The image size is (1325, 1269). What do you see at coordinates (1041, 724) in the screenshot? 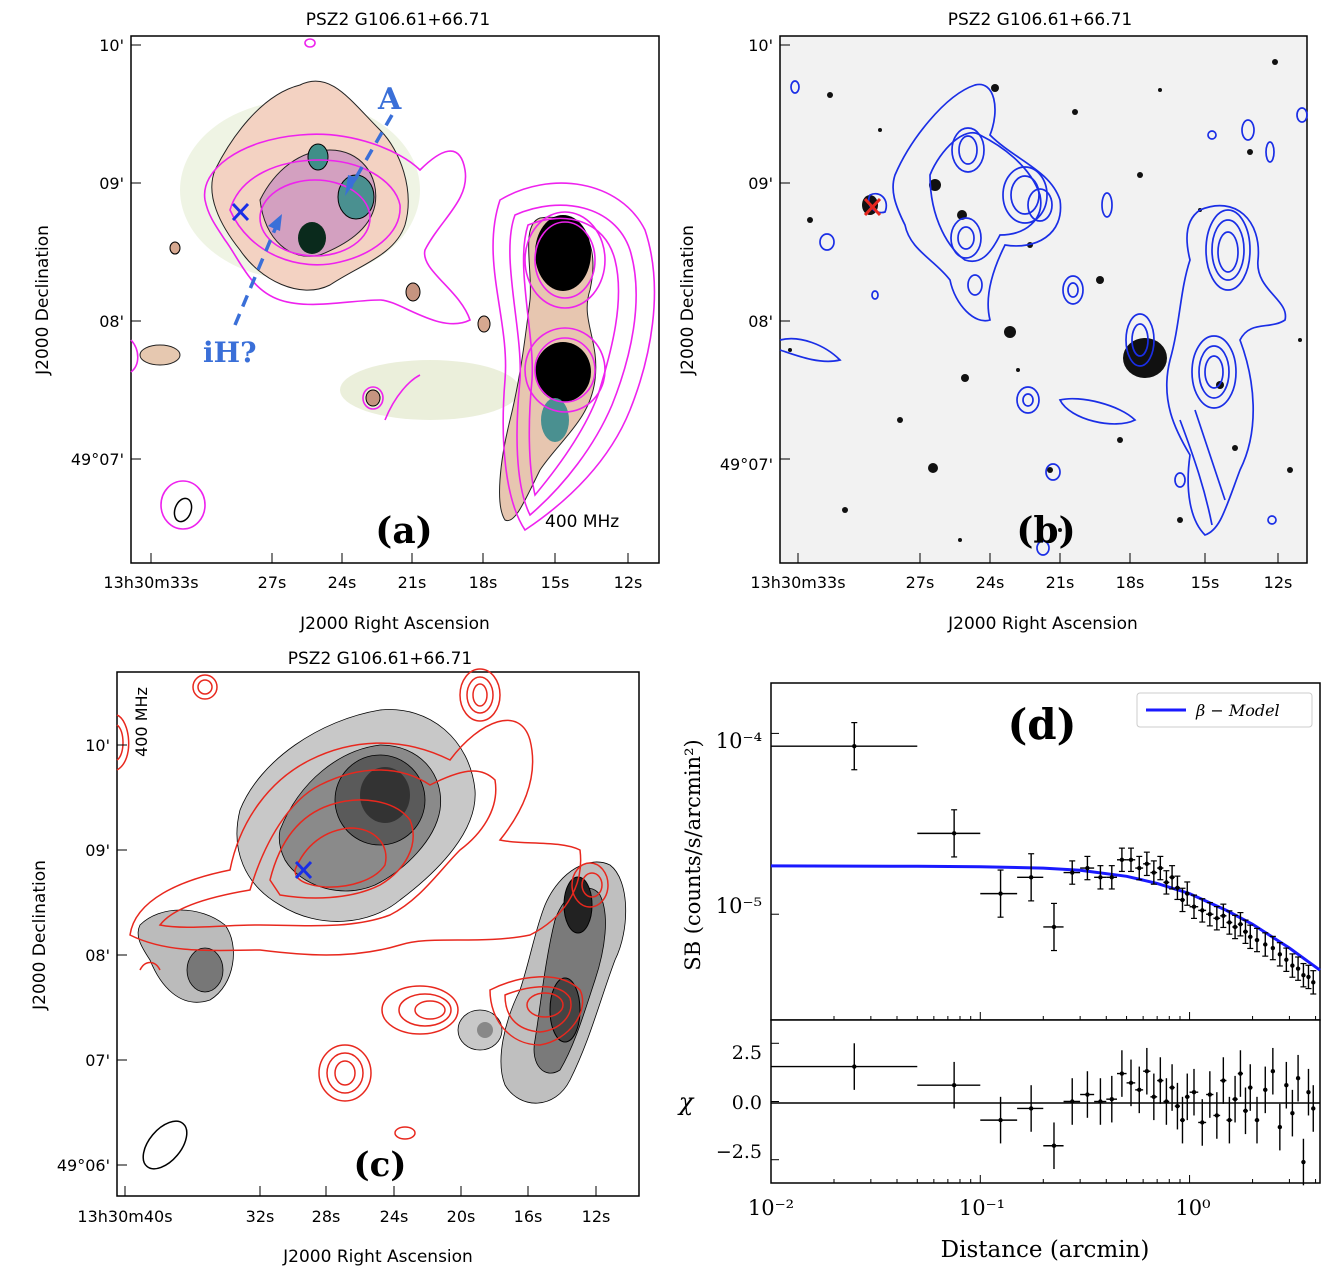
I see `panel-d-label: (d)` at bounding box center [1041, 724].